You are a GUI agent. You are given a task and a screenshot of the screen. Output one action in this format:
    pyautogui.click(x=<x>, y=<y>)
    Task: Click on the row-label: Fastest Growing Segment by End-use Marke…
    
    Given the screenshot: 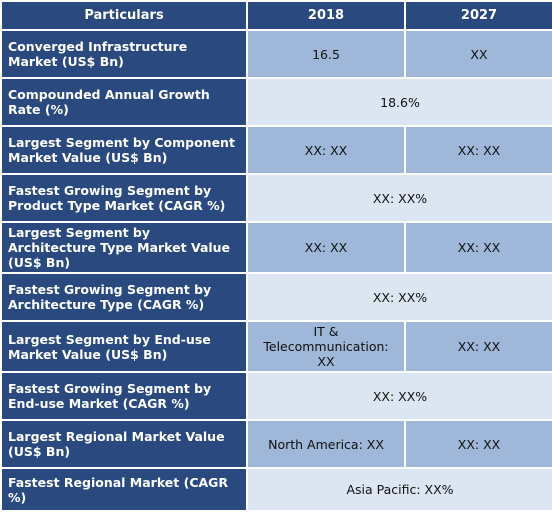 What is the action you would take?
    pyautogui.click(x=124, y=396)
    